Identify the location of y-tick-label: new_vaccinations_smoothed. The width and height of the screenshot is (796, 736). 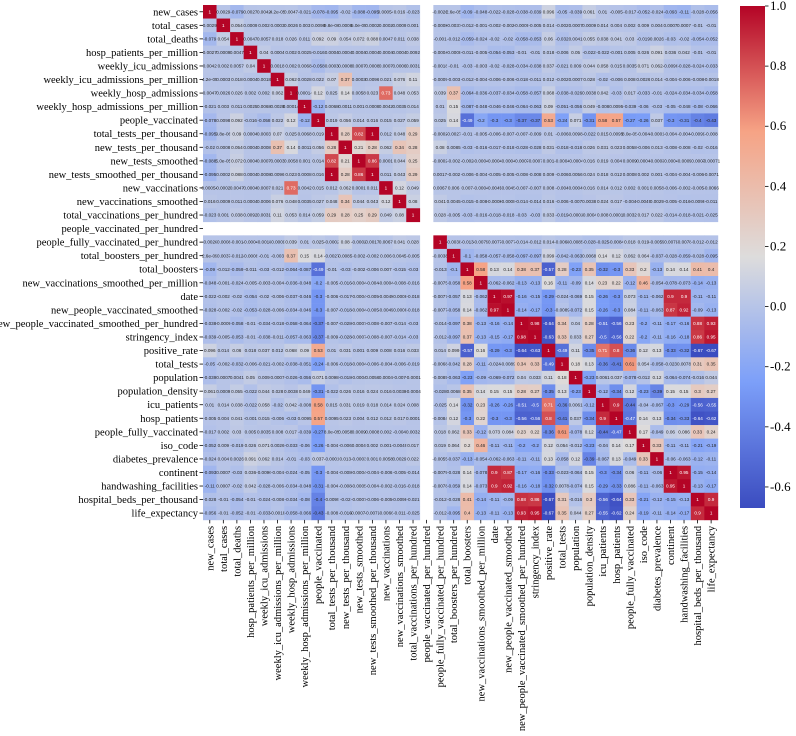
(138, 202).